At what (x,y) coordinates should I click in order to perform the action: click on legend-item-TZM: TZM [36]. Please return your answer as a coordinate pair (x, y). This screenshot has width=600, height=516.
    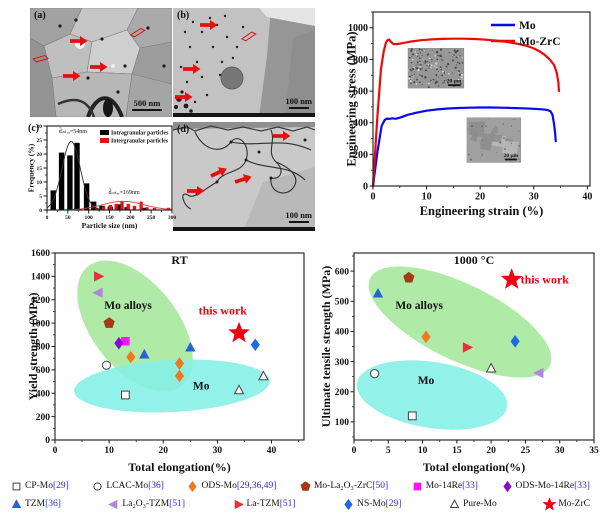
    Looking at the image, I should click on (35, 504).